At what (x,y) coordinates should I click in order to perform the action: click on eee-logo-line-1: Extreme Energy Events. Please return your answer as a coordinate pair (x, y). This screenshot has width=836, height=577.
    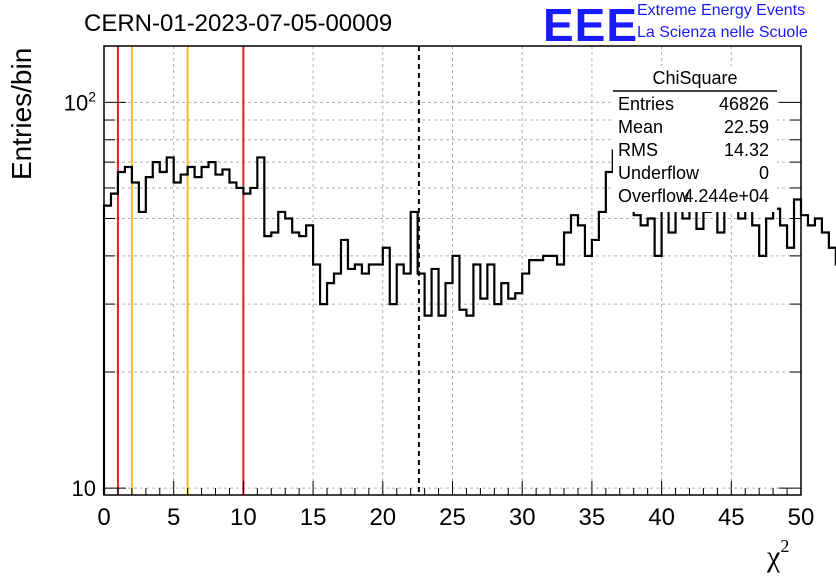
    Looking at the image, I should click on (721, 10).